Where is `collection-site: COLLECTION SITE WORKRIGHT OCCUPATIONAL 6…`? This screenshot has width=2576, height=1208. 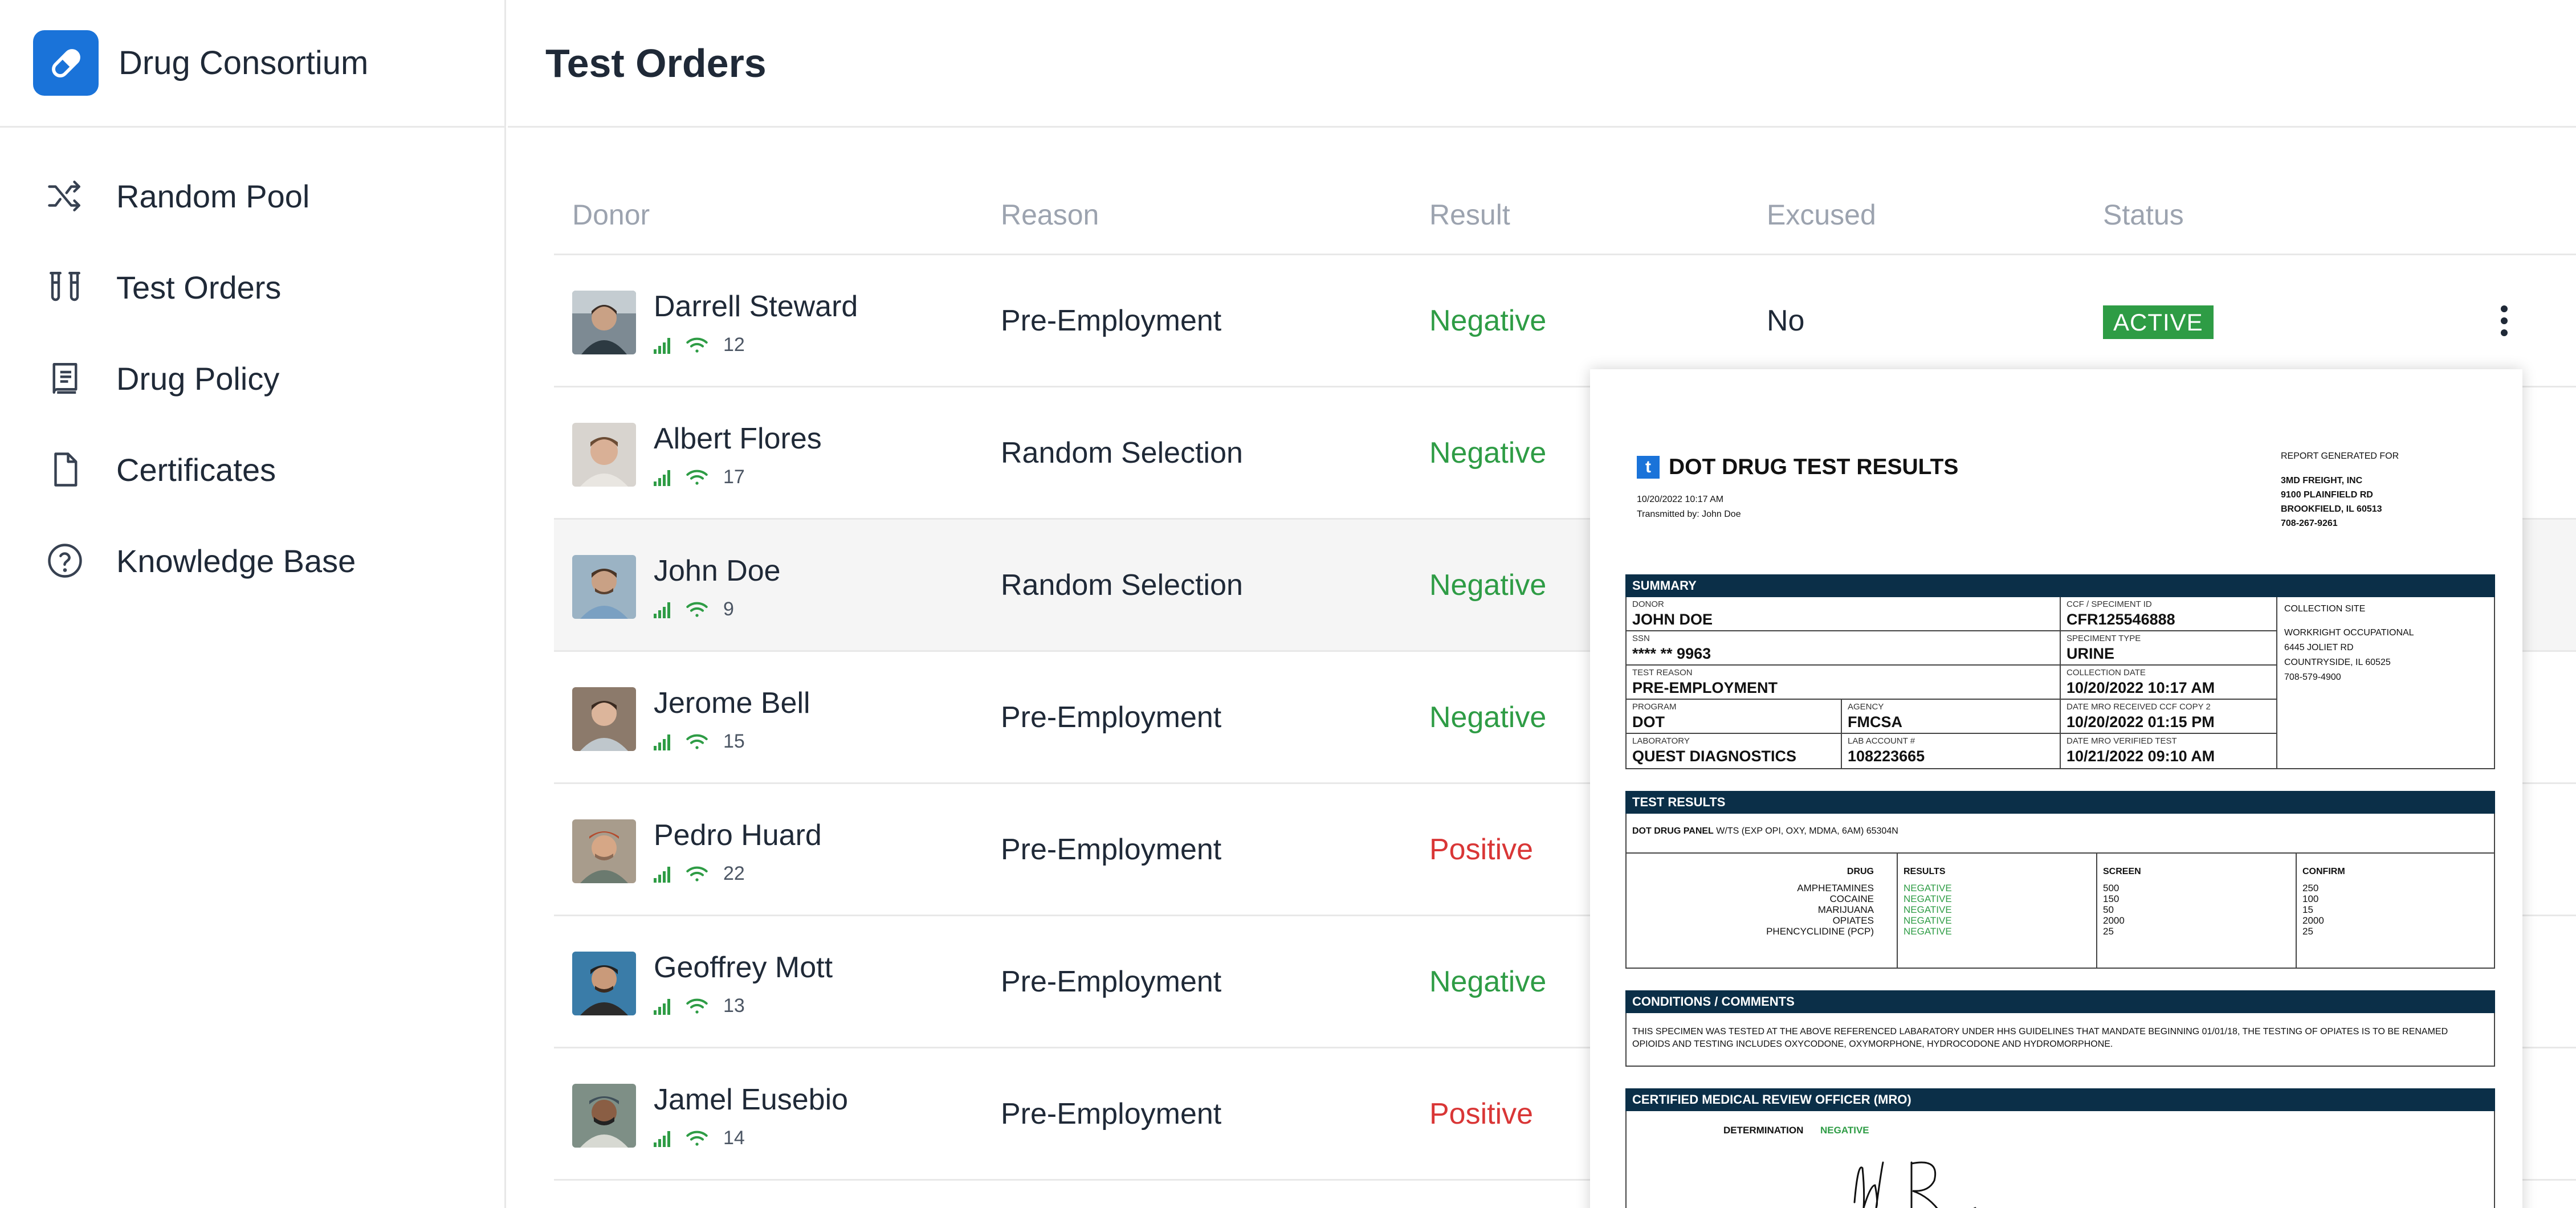 collection-site: COLLECTION SITE WORKRIGHT OCCUPATIONAL 6… is located at coordinates (2385, 682).